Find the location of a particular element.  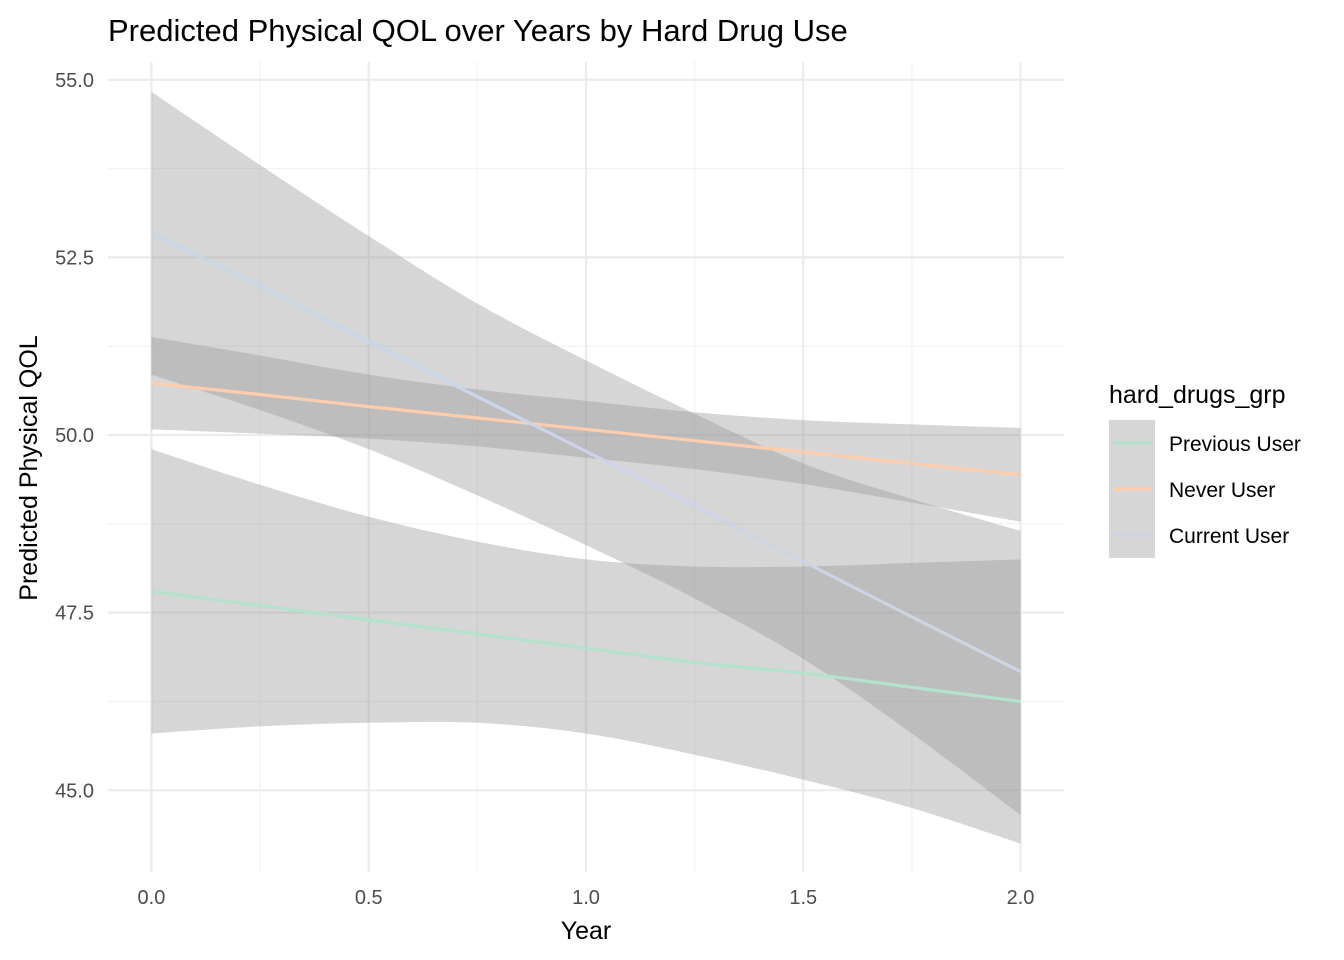

line-previous-user is located at coordinates (586, 646).